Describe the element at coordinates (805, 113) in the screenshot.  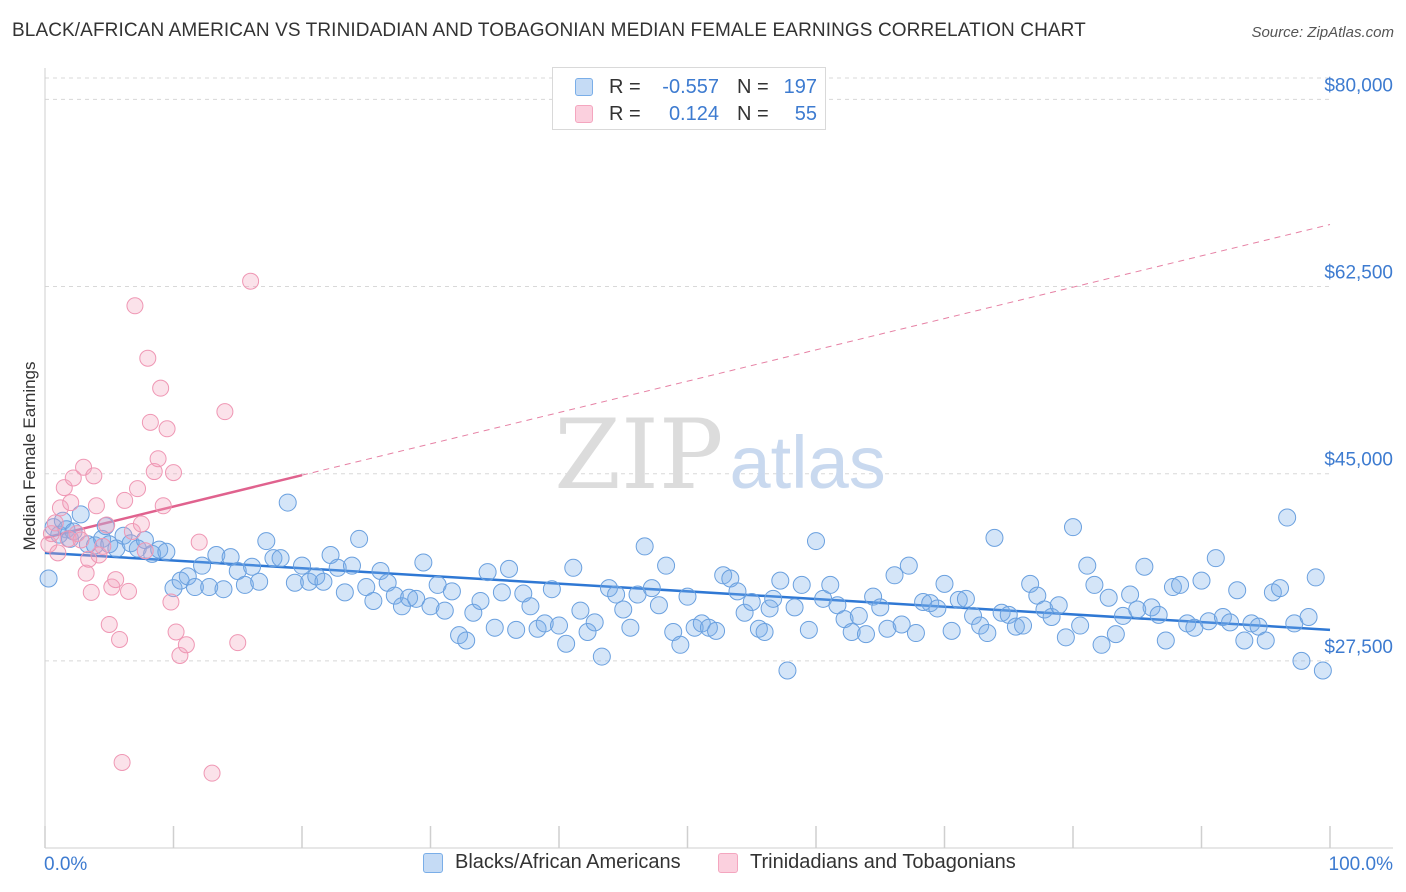
I see `legend-n-value: 55` at that location.